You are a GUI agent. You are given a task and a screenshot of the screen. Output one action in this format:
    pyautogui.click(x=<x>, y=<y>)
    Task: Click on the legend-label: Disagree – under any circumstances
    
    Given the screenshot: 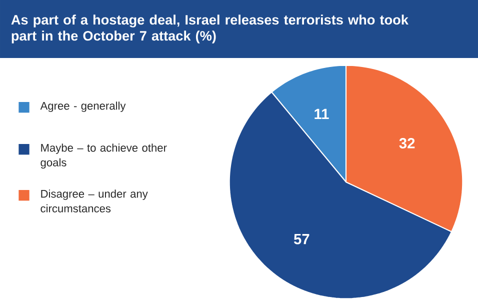 What is the action you would take?
    pyautogui.click(x=94, y=201)
    